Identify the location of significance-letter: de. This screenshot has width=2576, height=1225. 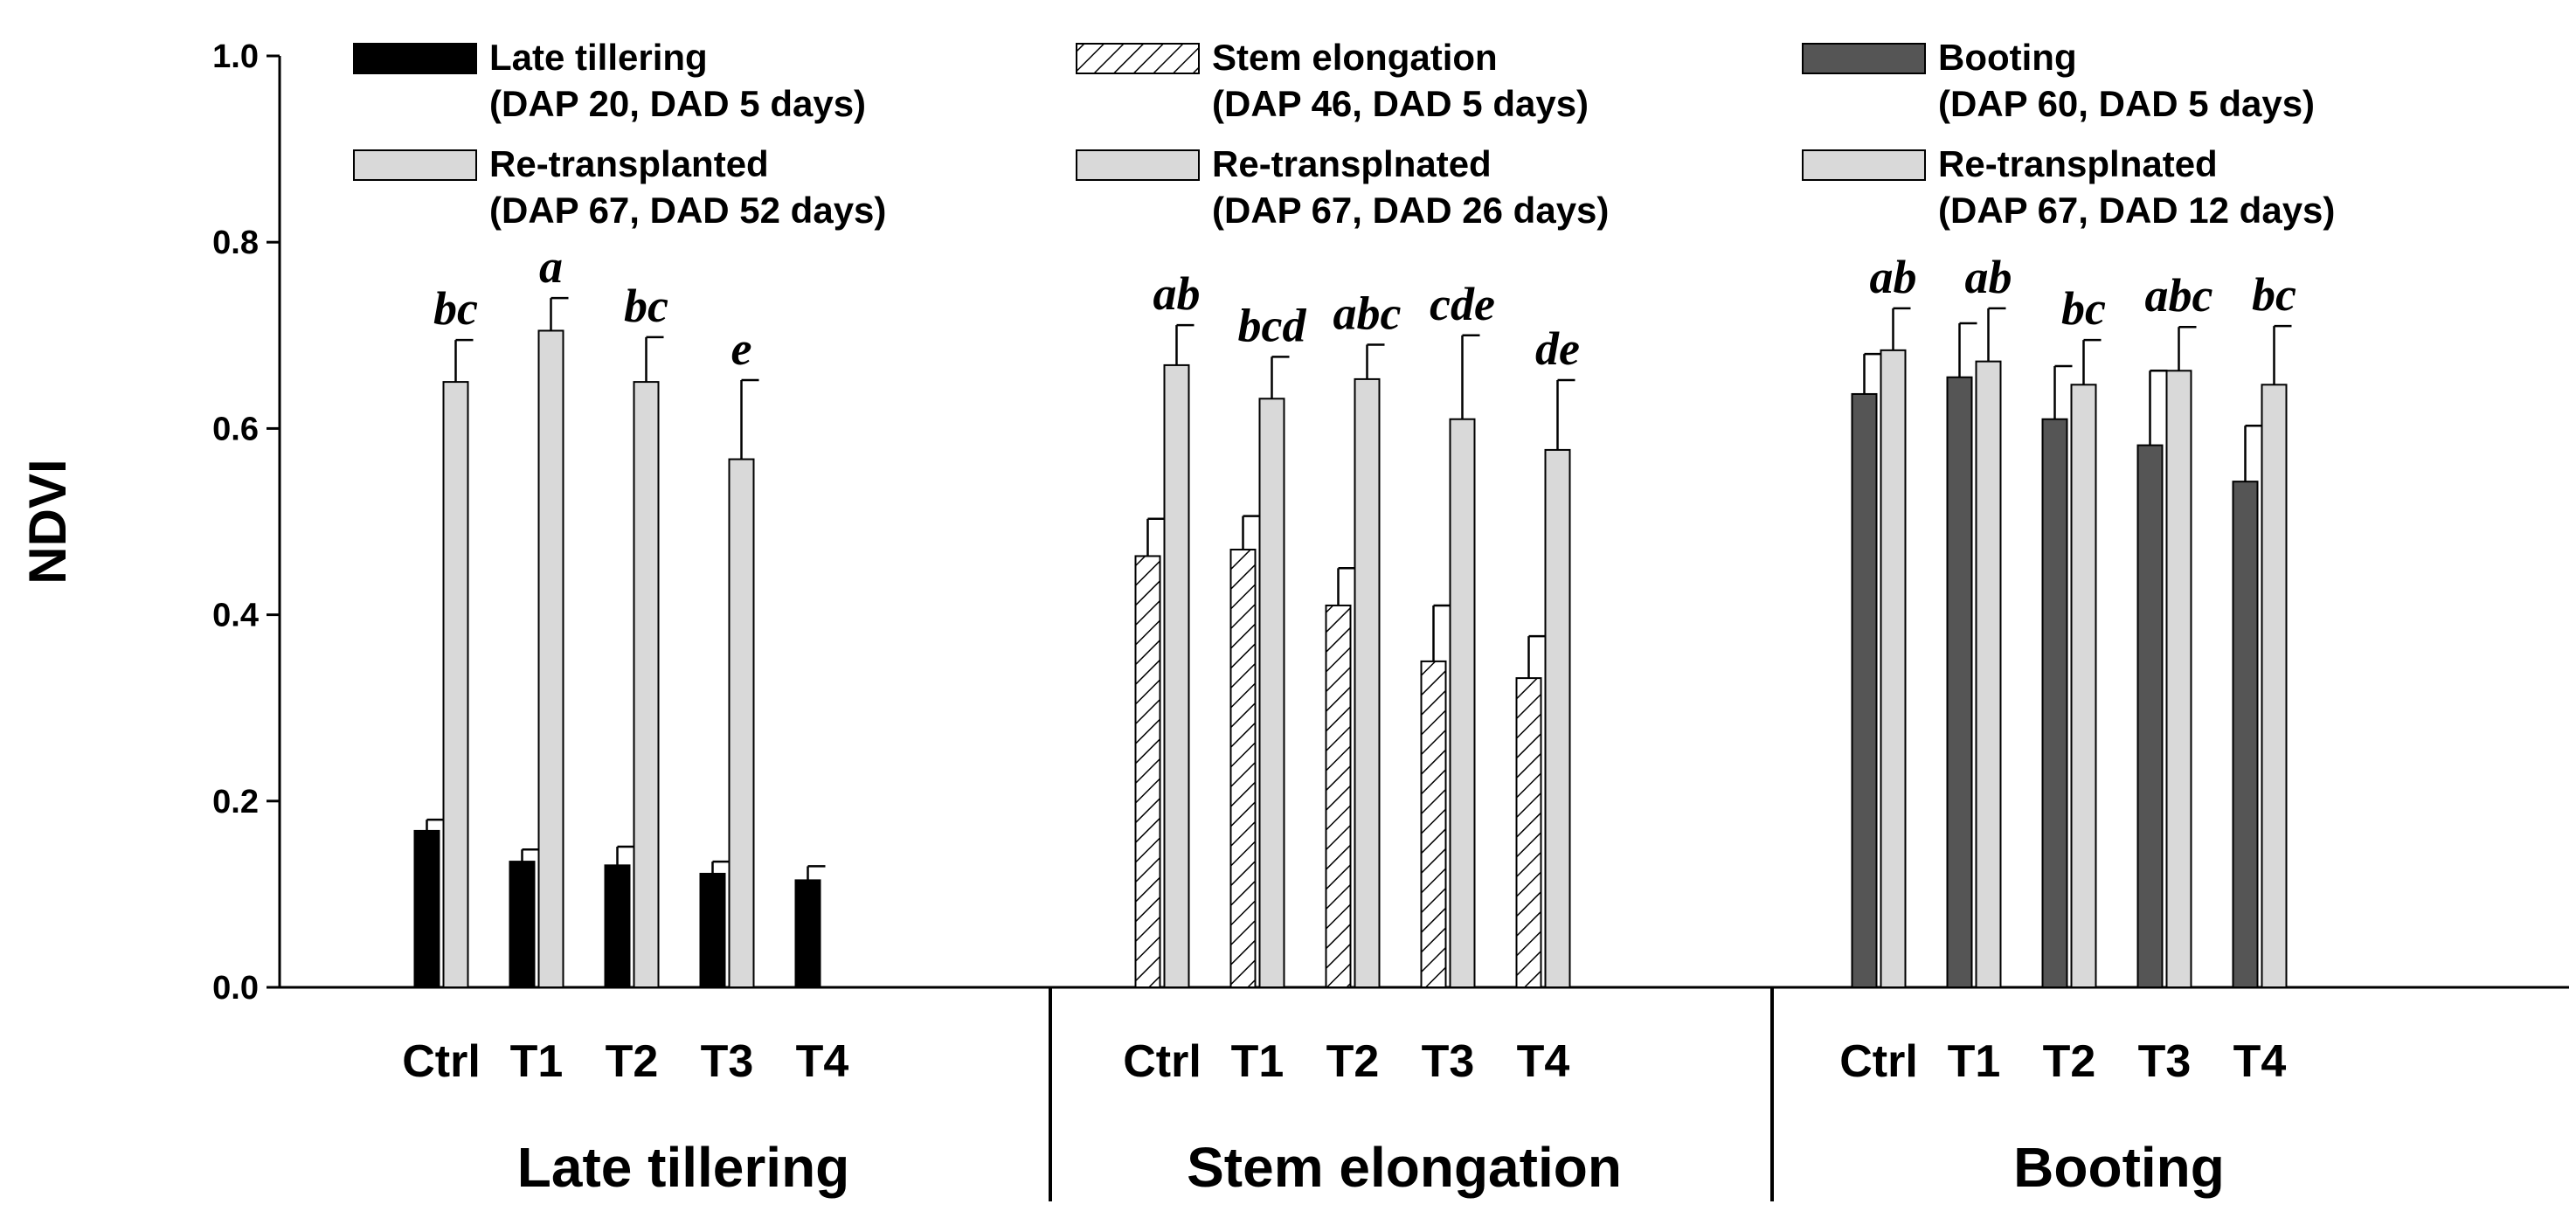
(1557, 348).